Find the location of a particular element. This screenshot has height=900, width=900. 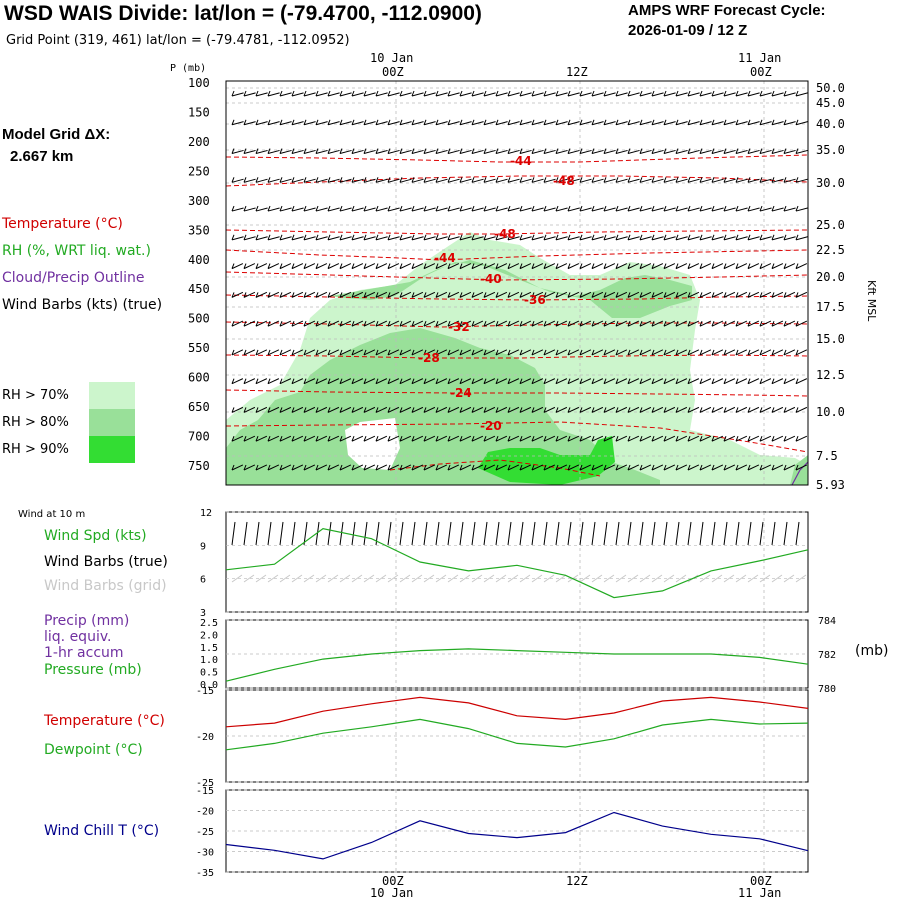

pressure-tick: 400 is located at coordinates (199, 260).